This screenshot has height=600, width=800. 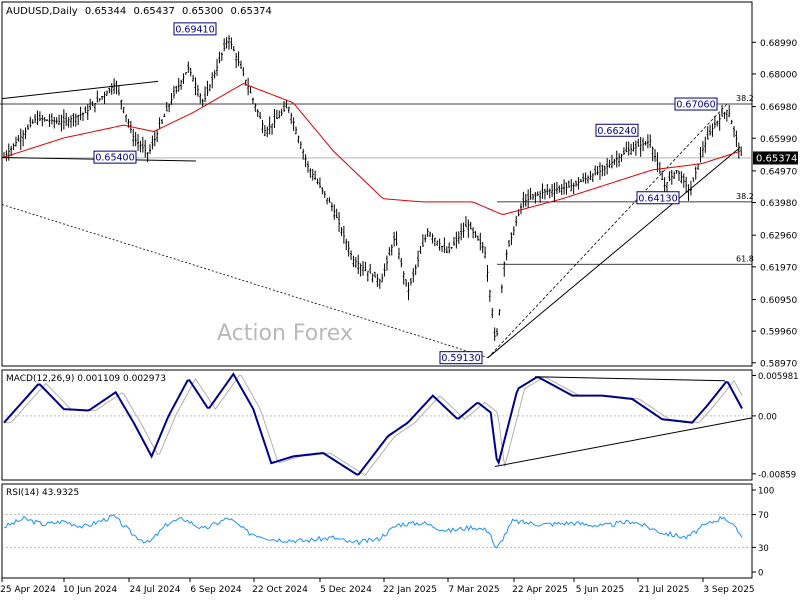 I want to click on symbol-text: AUDUSD,Daily, so click(x=42, y=11).